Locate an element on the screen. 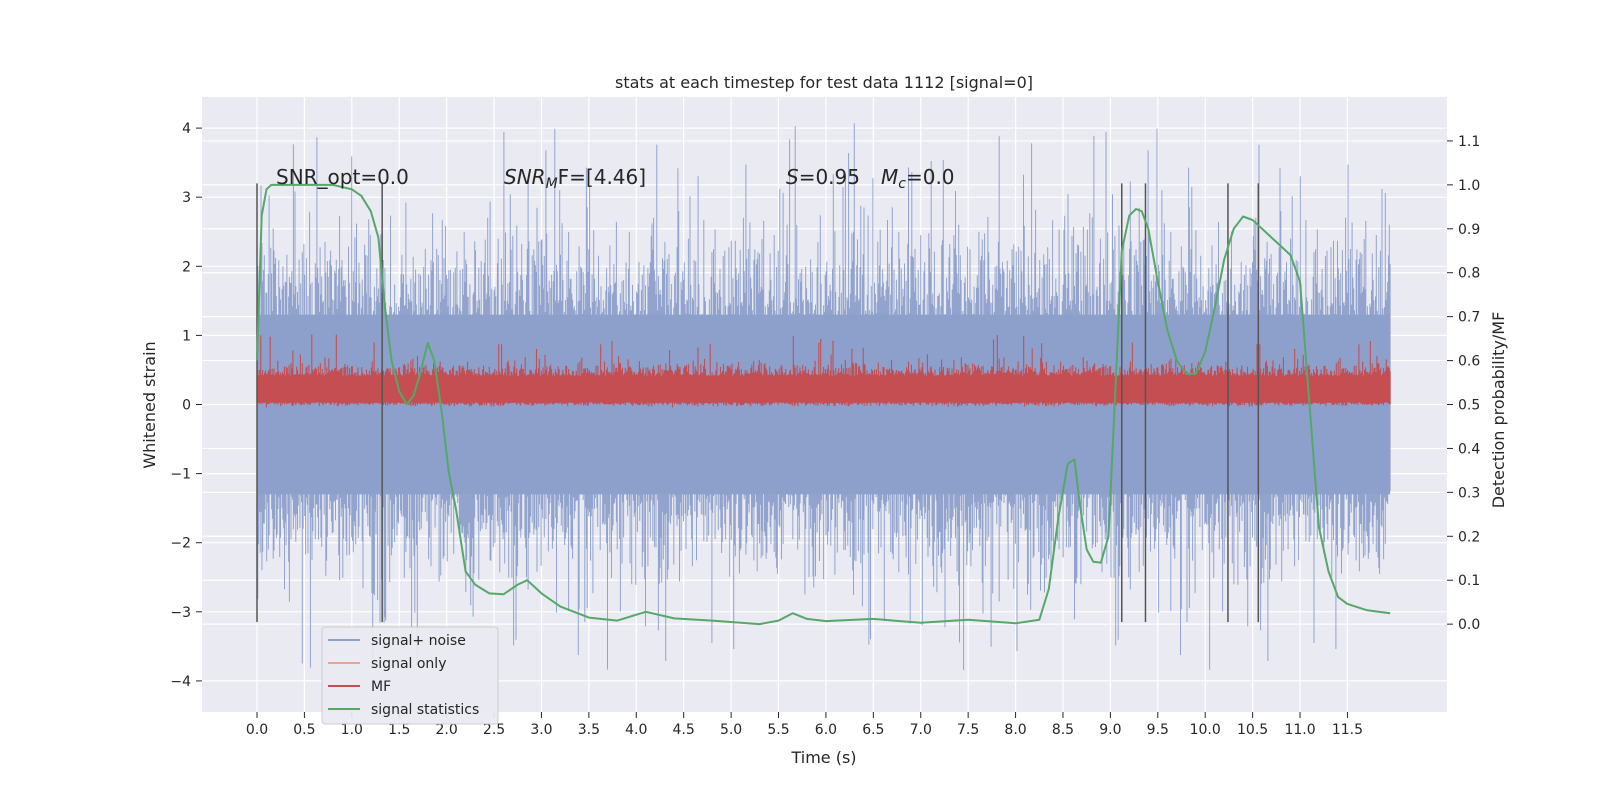  x-tick-label: 8.0 is located at coordinates (1015, 730).